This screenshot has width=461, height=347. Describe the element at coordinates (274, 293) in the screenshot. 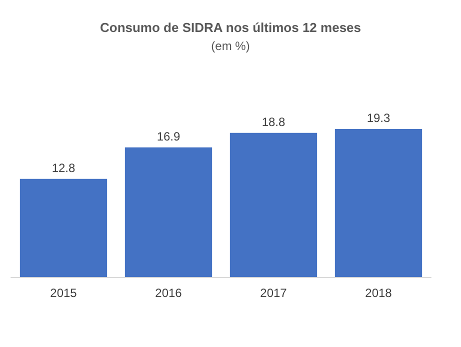

I see `x-tick-label: 2017` at that location.